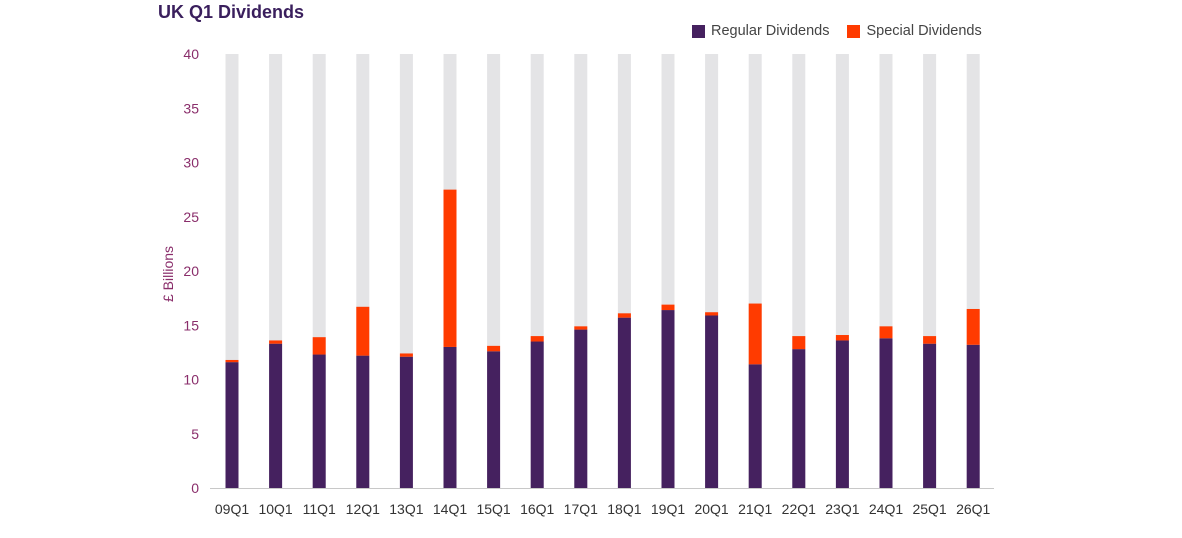  What do you see at coordinates (624, 509) in the screenshot?
I see `x-tick-label: 18Q1` at bounding box center [624, 509].